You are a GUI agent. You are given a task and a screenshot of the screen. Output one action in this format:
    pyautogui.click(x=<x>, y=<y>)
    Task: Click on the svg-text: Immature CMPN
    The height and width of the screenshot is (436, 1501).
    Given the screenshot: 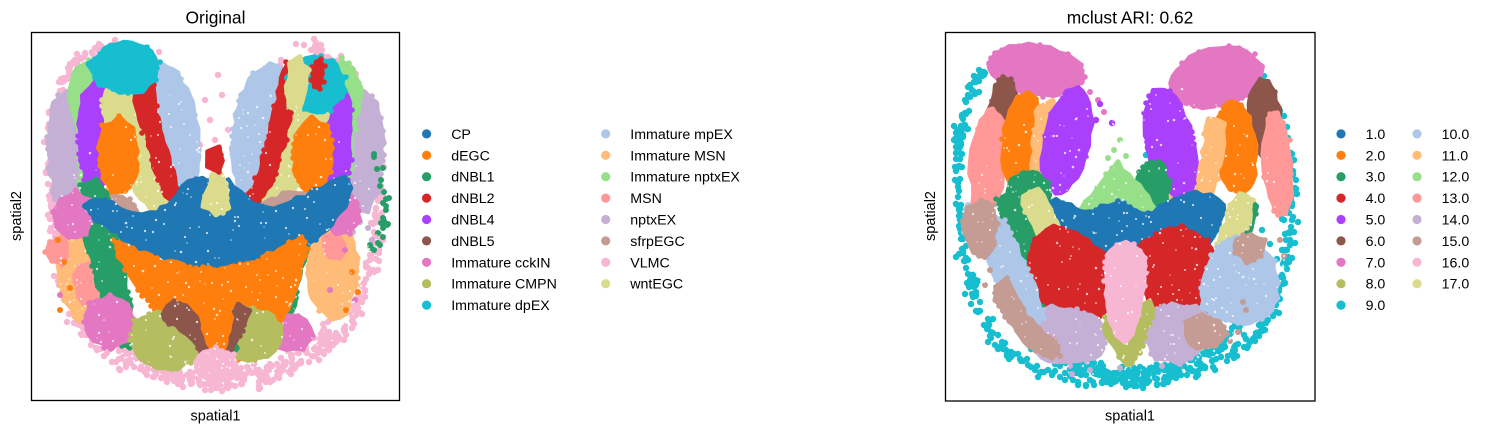 What is the action you would take?
    pyautogui.click(x=504, y=285)
    